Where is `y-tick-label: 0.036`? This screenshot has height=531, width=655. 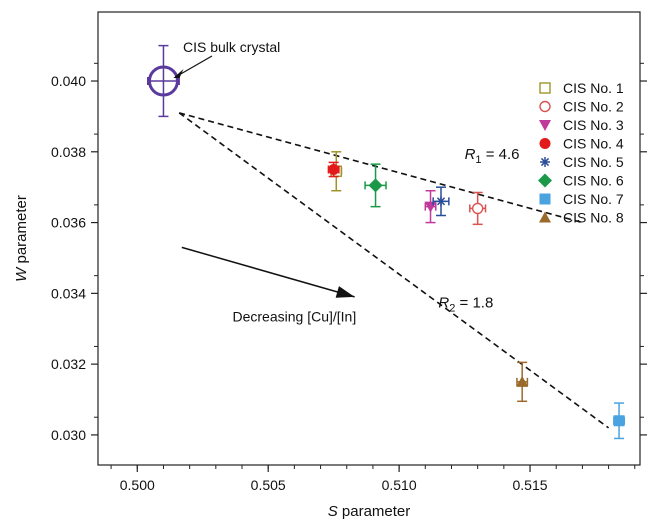 y-tick-label: 0.036 is located at coordinates (68, 223).